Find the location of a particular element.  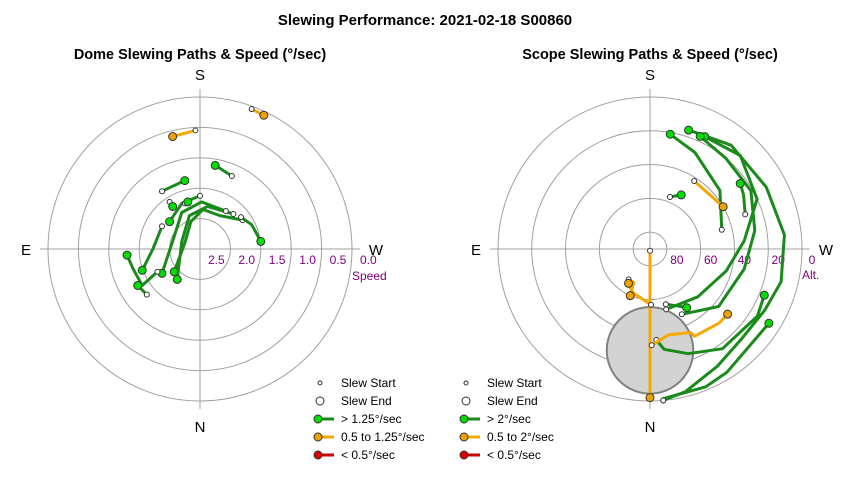

dome-radial-axis-label: Speed is located at coordinates (369, 276).